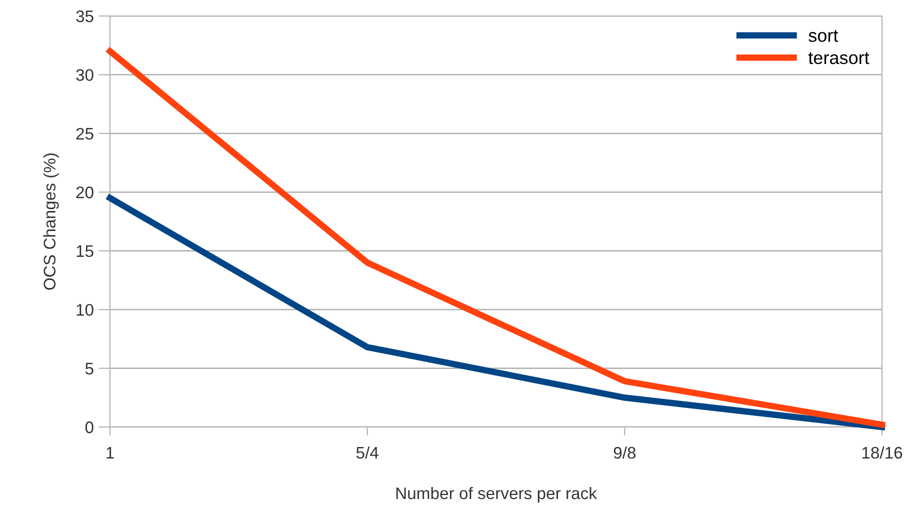 This screenshot has width=910, height=506. Describe the element at coordinates (496, 494) in the screenshot. I see `x-axis-title: Number of servers per rack` at that location.